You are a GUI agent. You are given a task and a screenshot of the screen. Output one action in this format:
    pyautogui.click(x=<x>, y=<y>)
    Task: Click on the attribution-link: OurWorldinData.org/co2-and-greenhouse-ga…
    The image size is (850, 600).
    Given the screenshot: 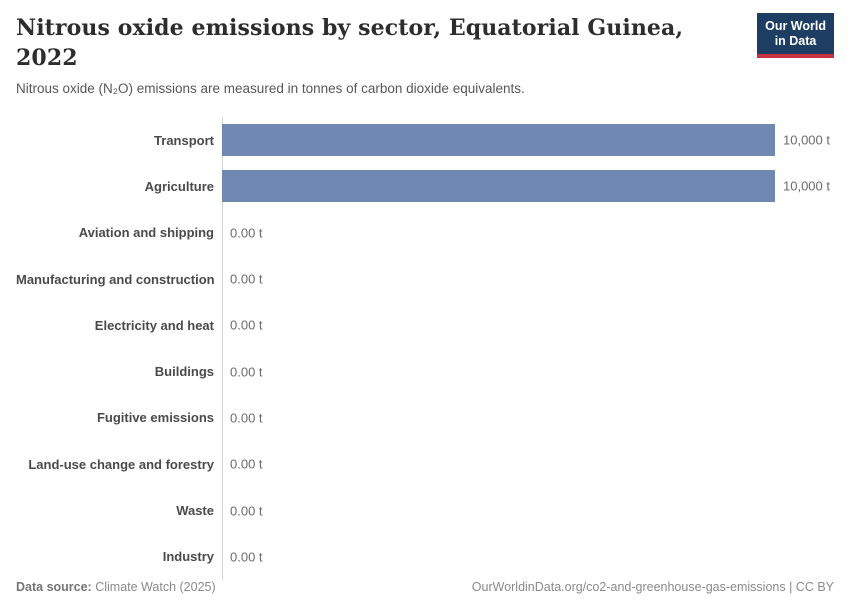 What is the action you would take?
    pyautogui.click(x=652, y=586)
    